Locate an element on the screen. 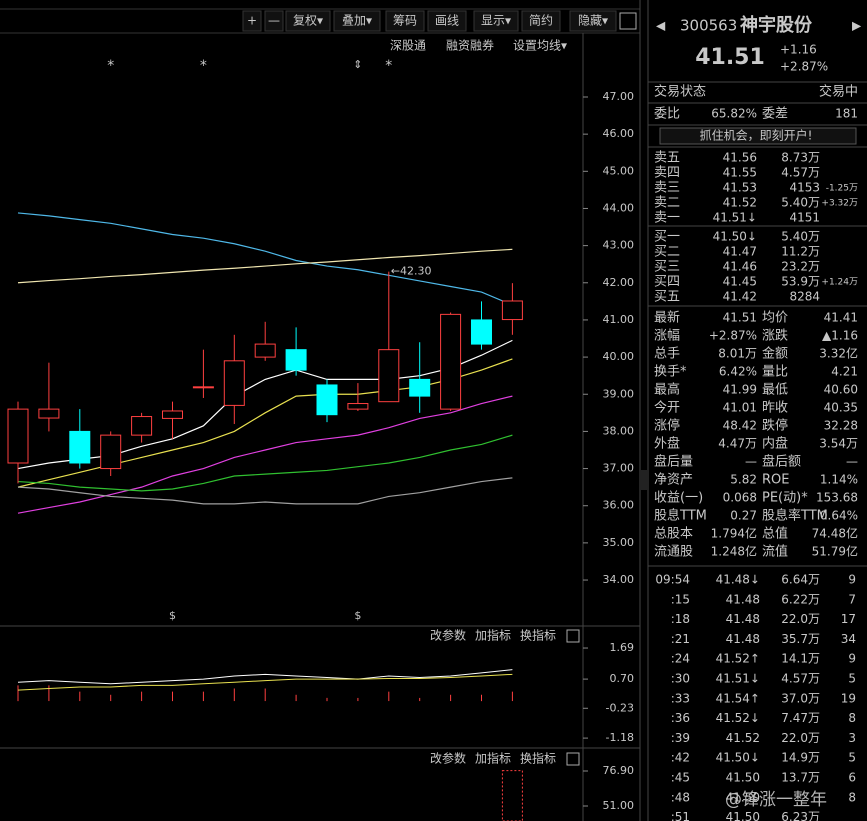 Image resolution: width=867 pixels, height=821 pixels. tick-price: 41.50 is located at coordinates (743, 797).